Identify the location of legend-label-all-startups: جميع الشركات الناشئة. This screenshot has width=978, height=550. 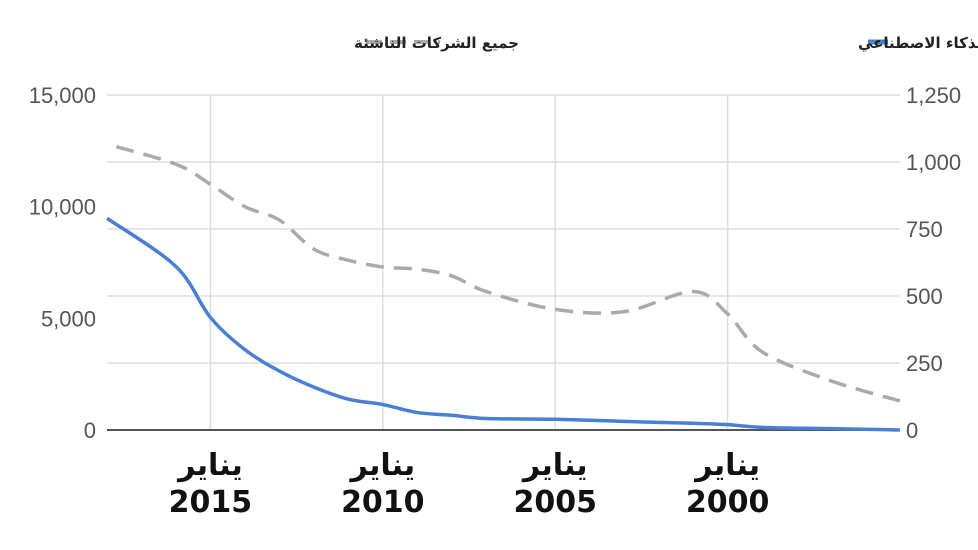
(436, 43).